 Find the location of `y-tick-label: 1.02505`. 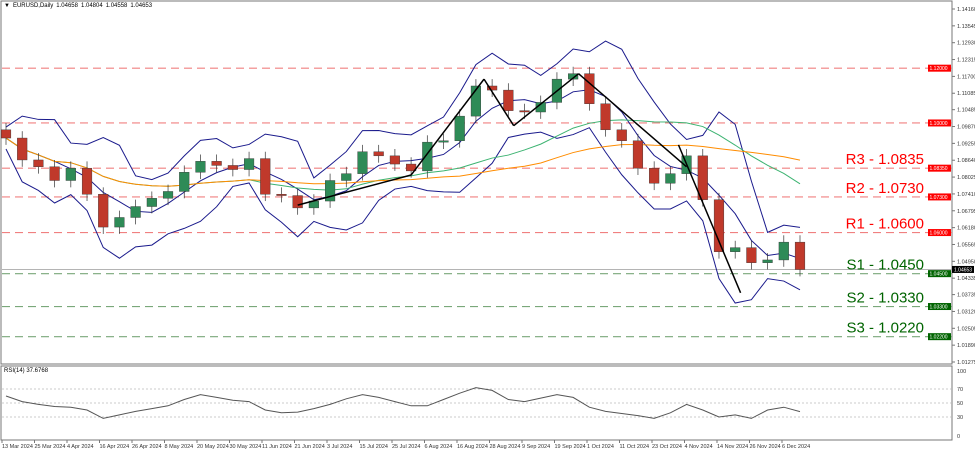

y-tick-label: 1.02505 is located at coordinates (966, 329).